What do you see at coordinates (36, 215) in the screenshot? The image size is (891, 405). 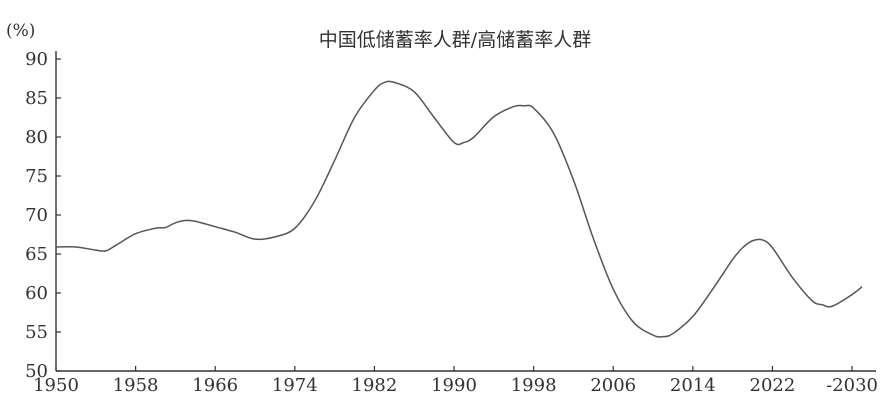 I see `y-tick-label: 70` at bounding box center [36, 215].